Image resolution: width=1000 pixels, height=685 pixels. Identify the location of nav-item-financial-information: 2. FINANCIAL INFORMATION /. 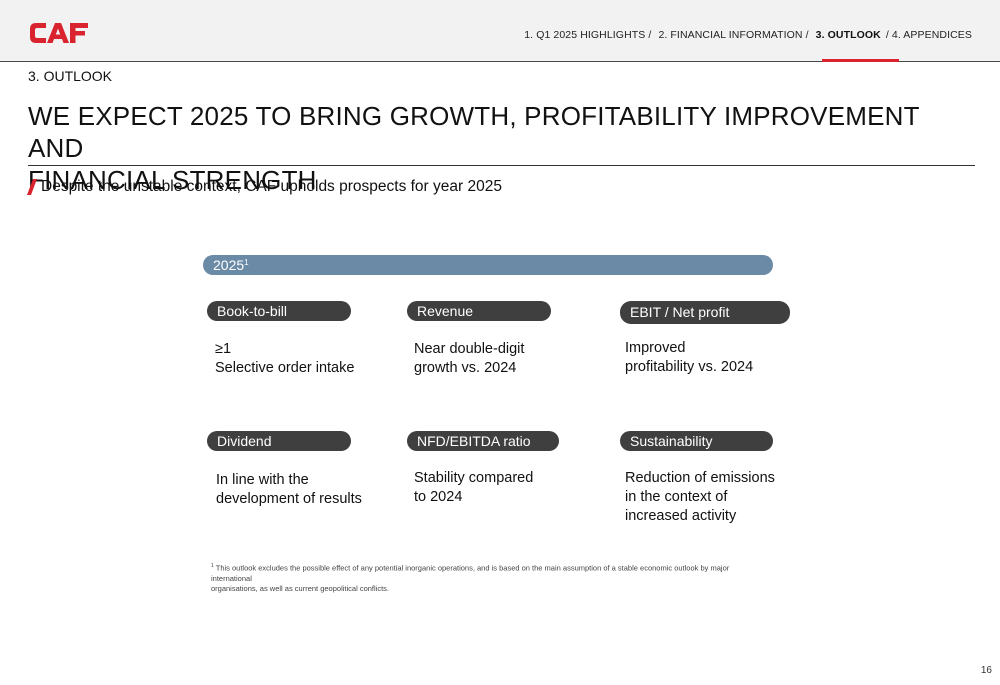
(733, 35).